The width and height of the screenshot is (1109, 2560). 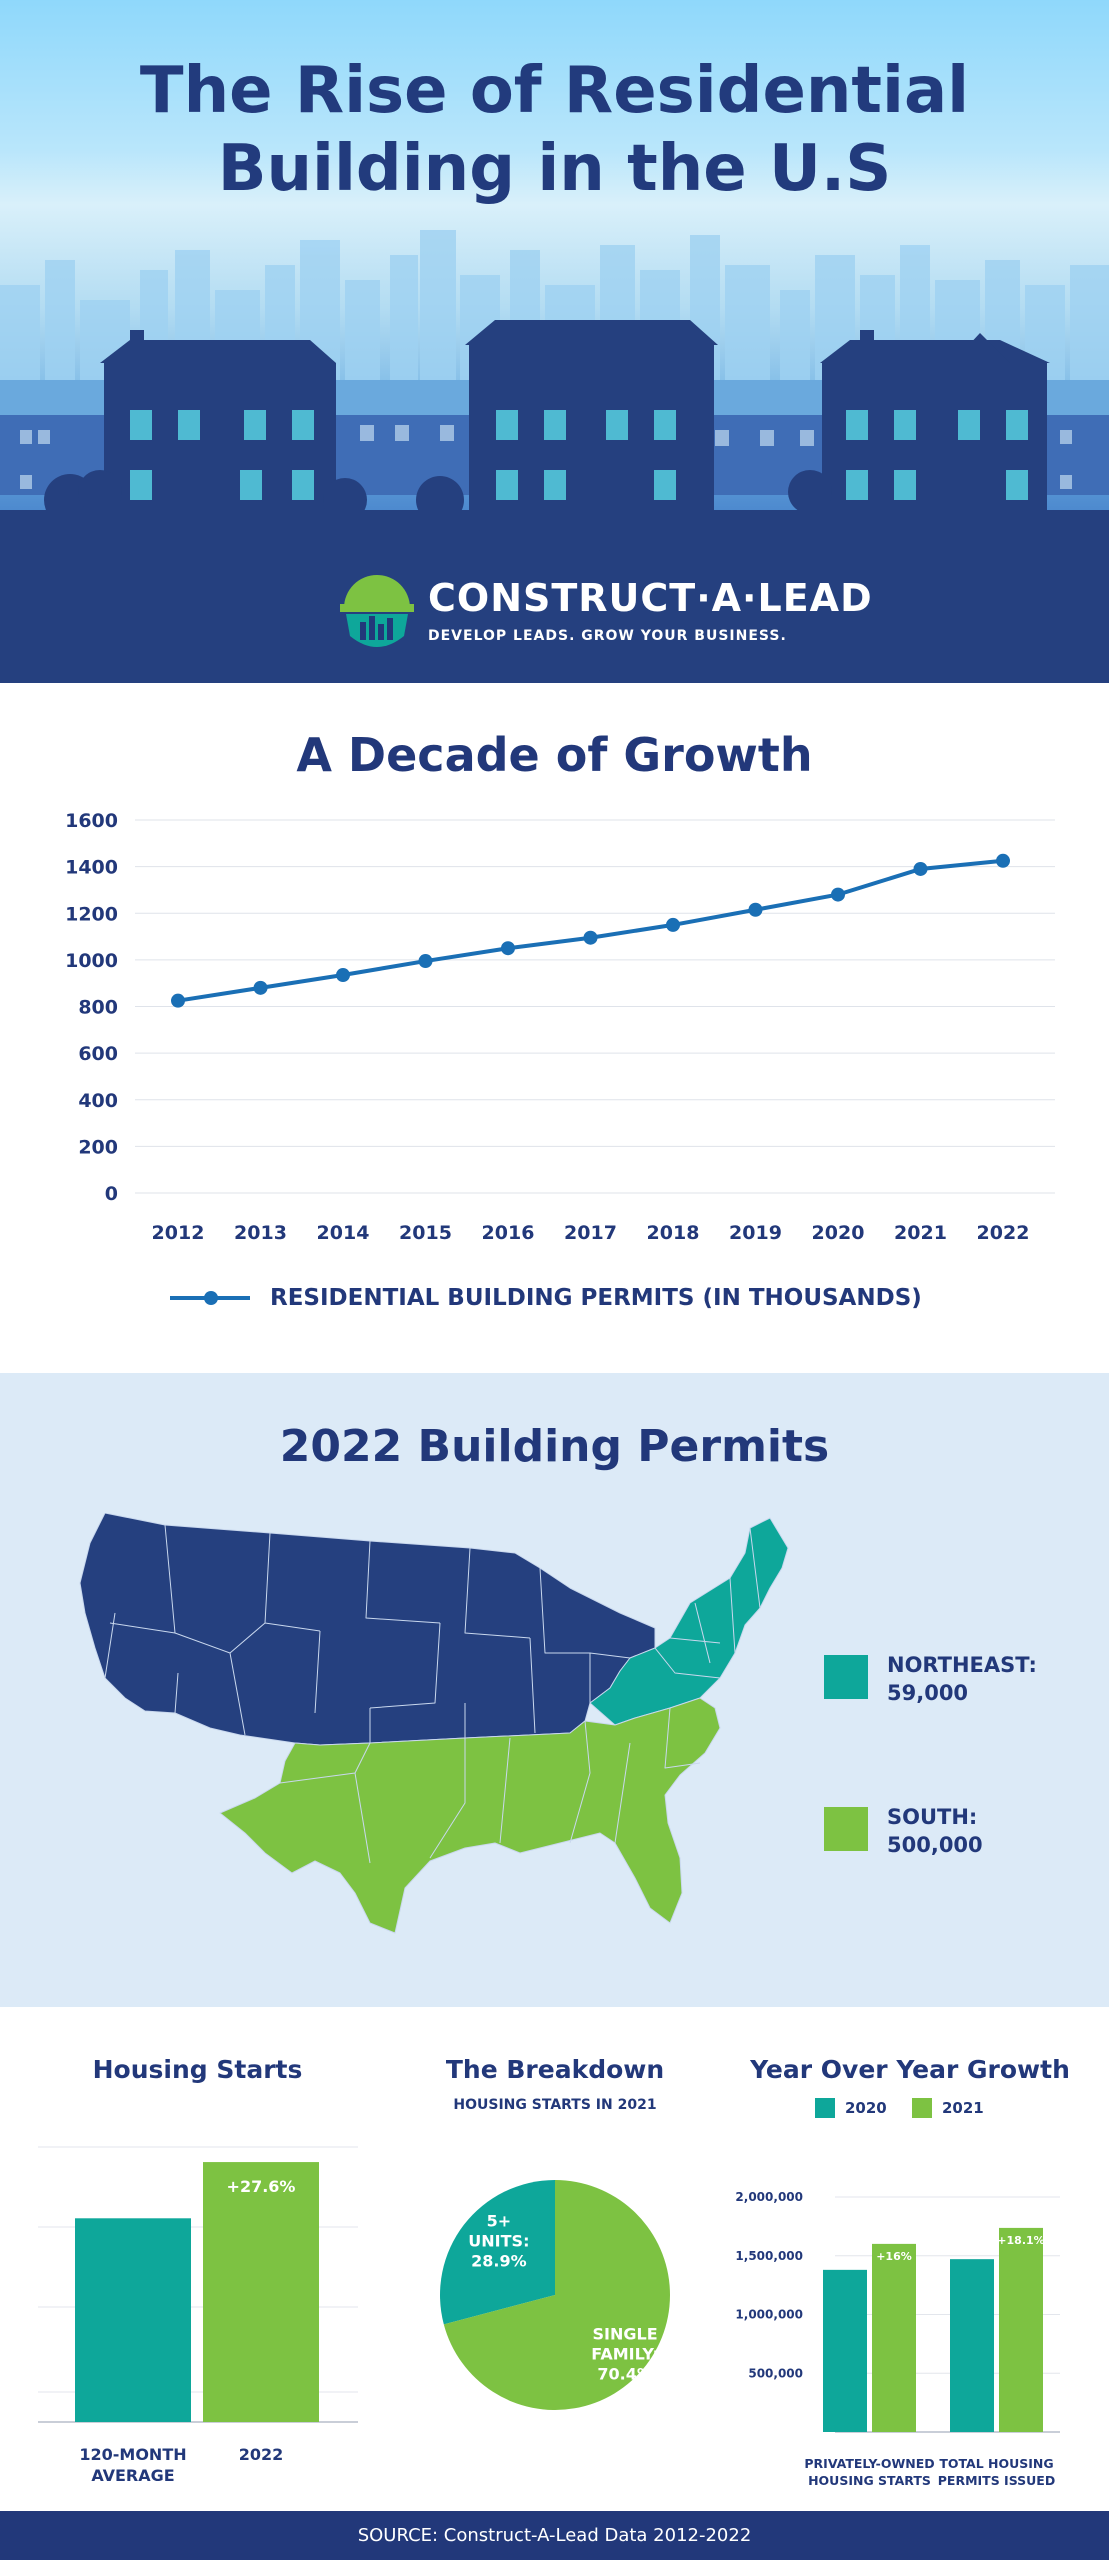 I want to click on title-line-2: Building in the U.S, so click(x=554, y=169).